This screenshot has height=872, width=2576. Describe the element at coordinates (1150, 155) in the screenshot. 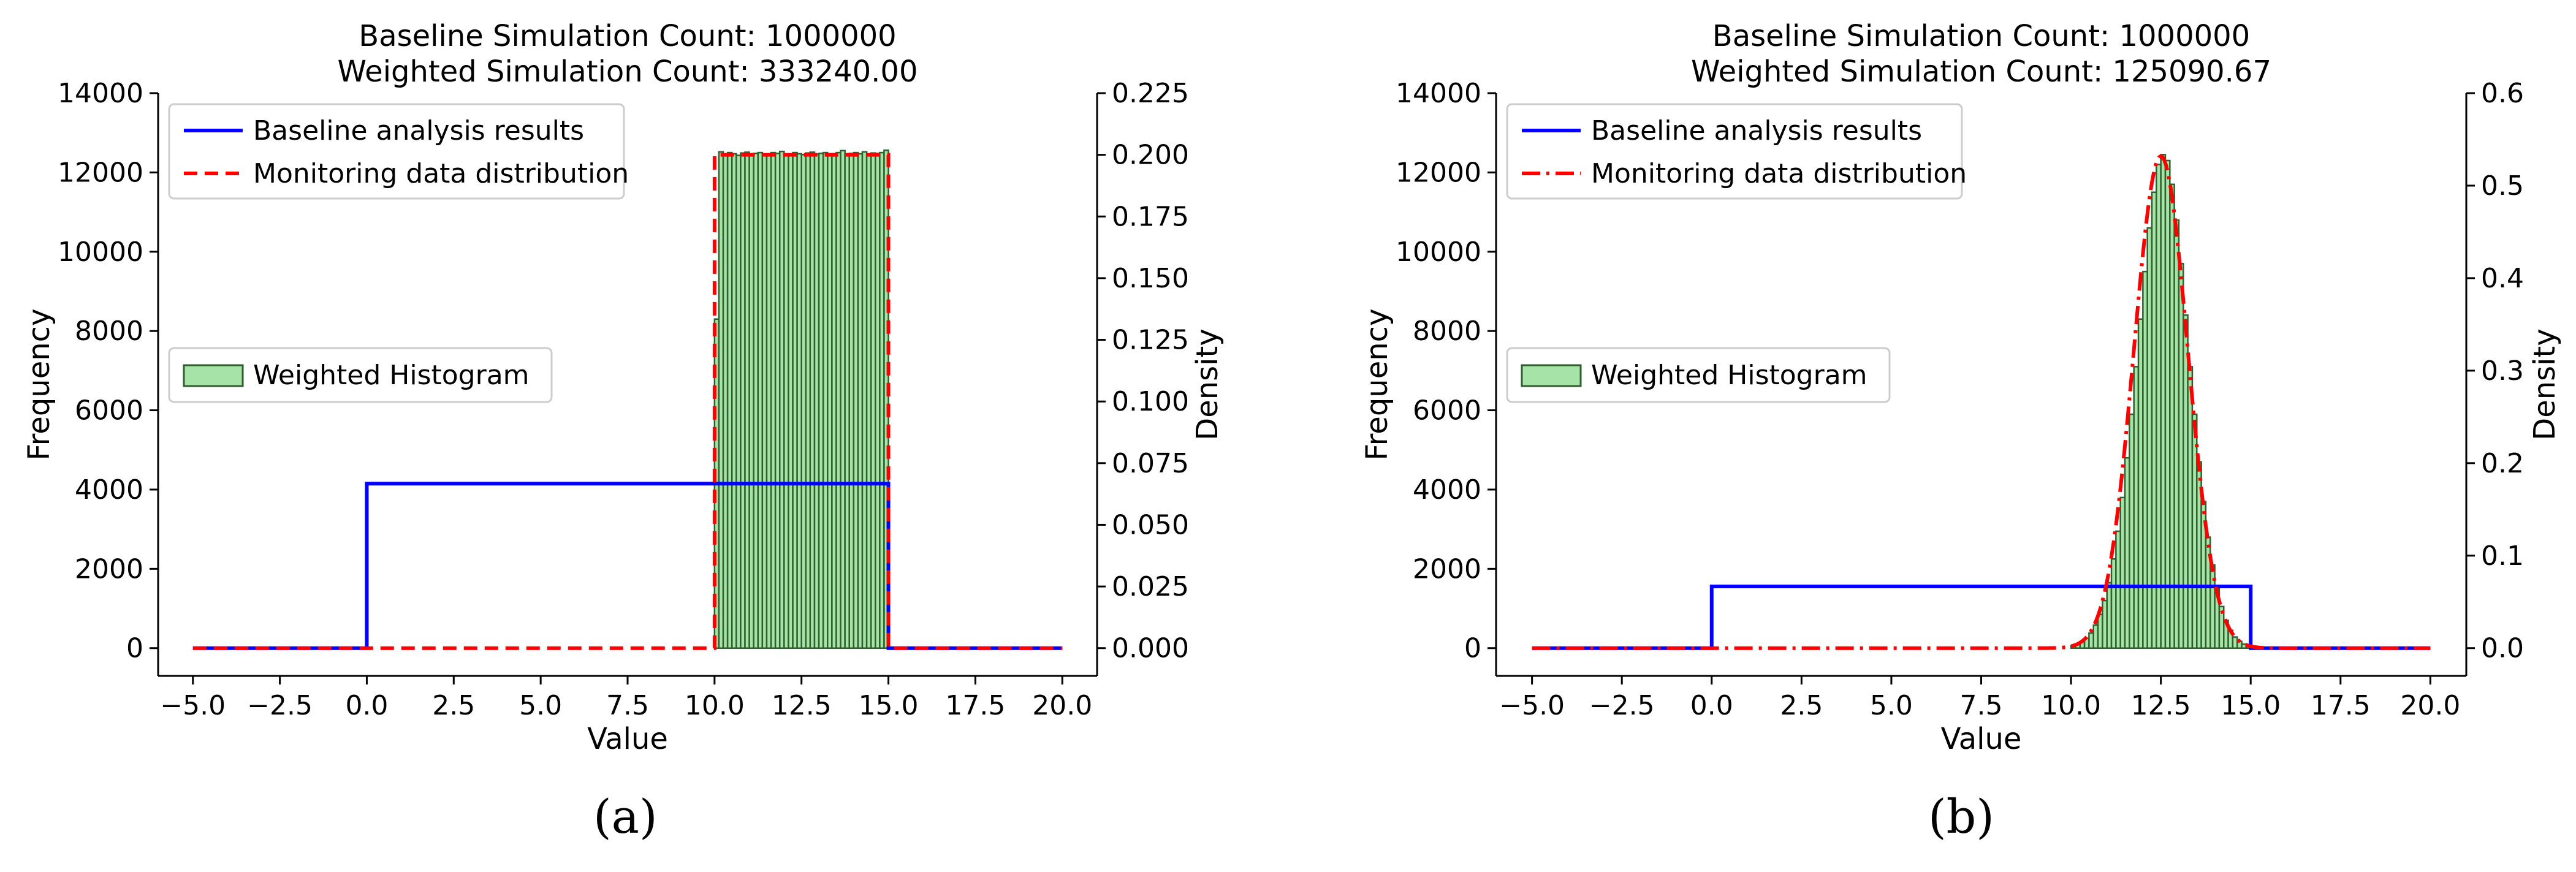

I see `y-right-tick-label: 0.200` at that location.